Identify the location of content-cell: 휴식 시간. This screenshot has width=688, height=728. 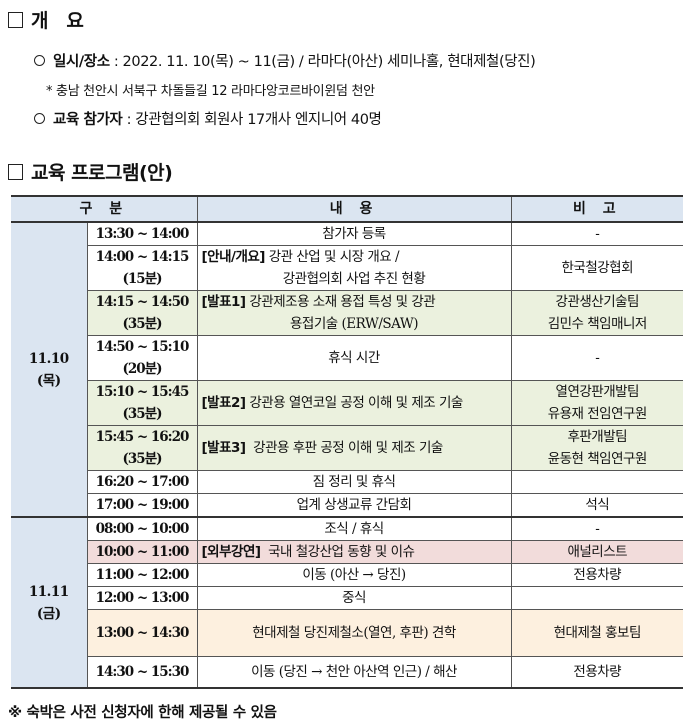
(354, 358).